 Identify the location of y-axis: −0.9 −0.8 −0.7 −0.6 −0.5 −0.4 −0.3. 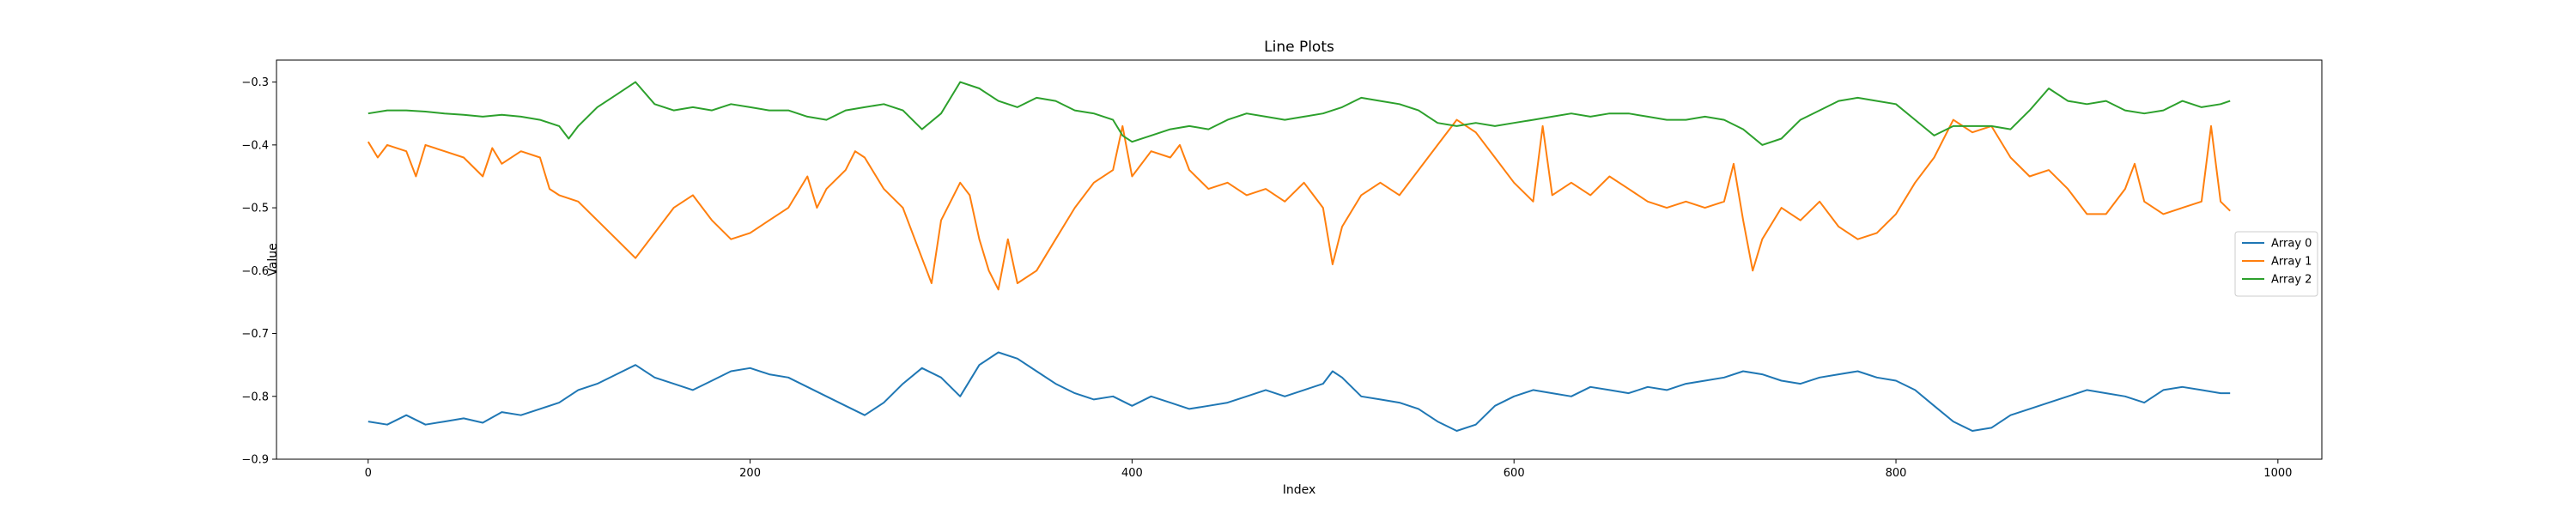
(258, 271).